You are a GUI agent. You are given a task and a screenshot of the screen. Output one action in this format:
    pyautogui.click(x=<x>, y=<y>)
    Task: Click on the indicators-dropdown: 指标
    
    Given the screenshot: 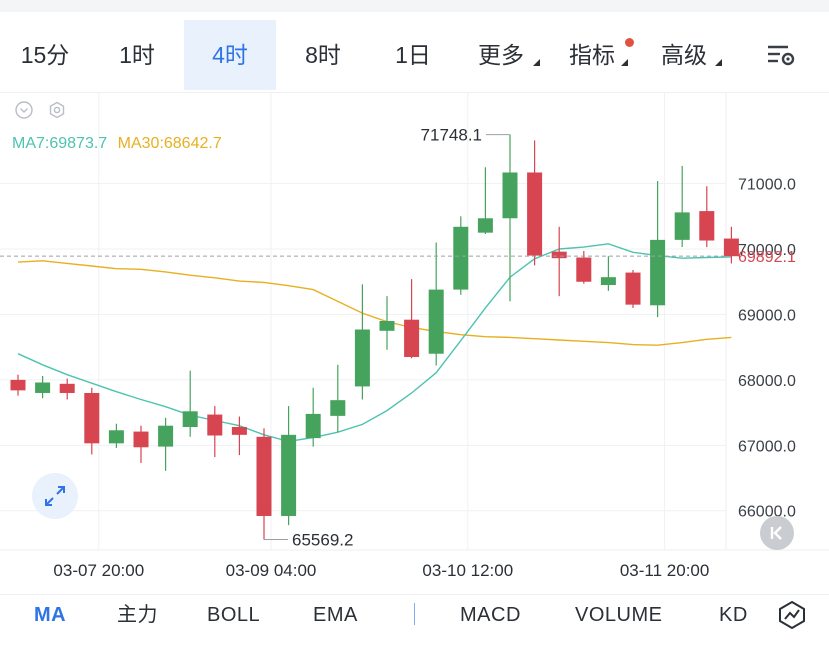 What is the action you would take?
    pyautogui.click(x=596, y=55)
    